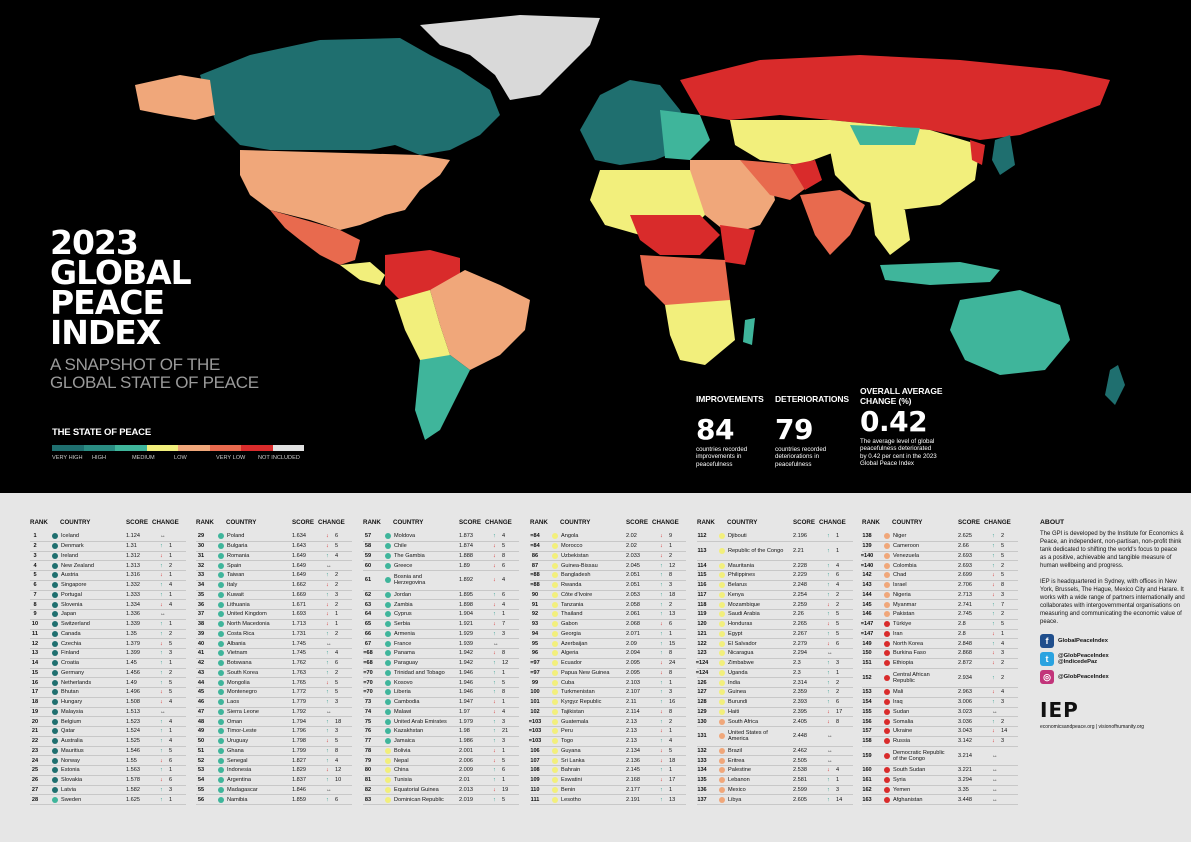 The image size is (1191, 842). What do you see at coordinates (535, 653) in the screenshot?
I see `rank-cell: 96` at bounding box center [535, 653].